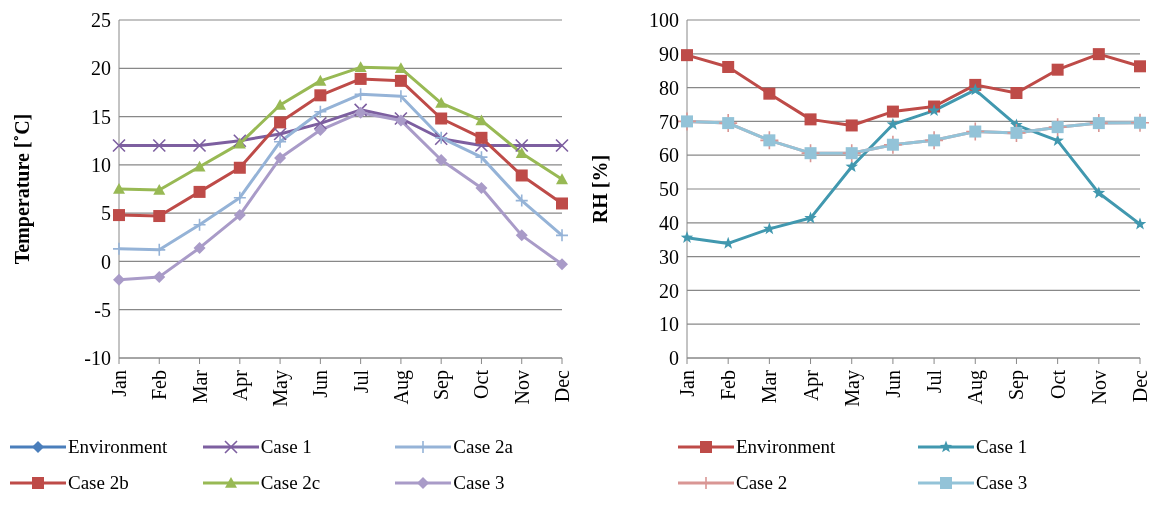  I want to click on y-tick-label: 50, so click(669, 189).